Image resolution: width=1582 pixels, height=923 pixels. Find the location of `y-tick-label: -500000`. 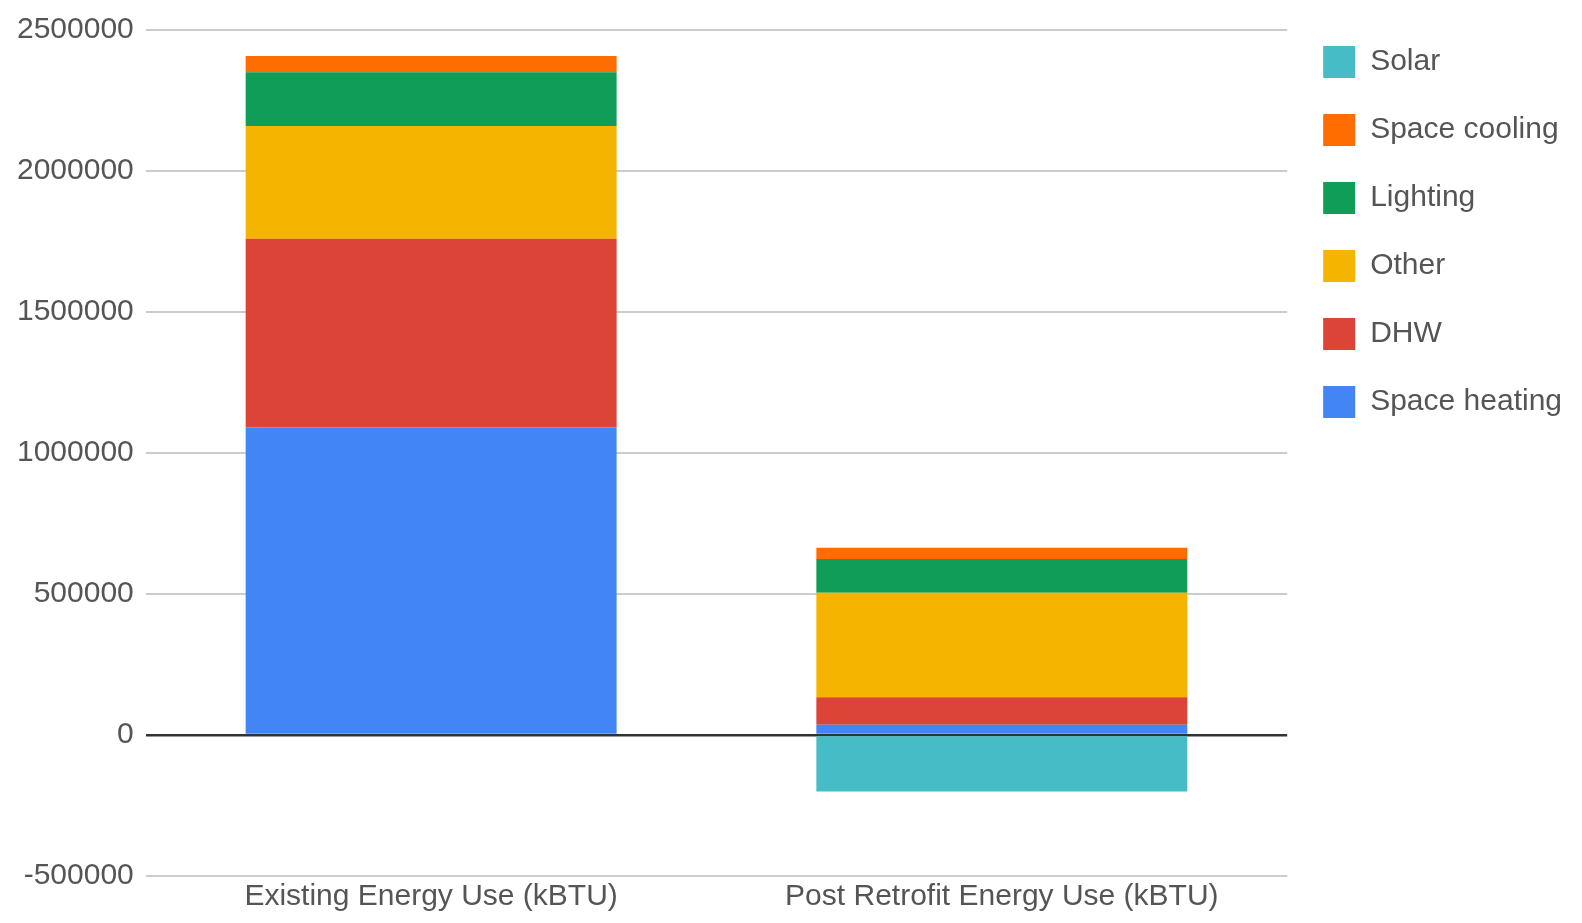

y-tick-label: -500000 is located at coordinates (78, 874).